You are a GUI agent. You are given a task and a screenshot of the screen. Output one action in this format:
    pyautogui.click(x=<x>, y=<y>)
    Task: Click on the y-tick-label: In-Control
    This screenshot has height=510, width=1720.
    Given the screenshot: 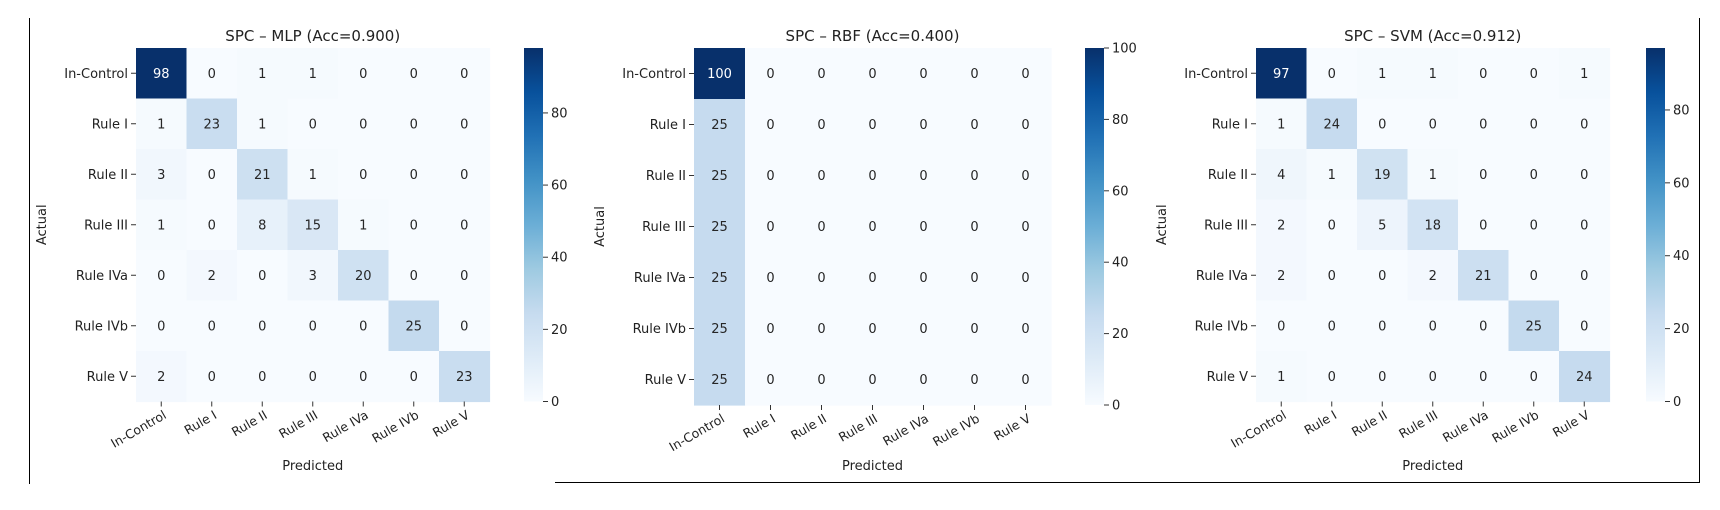 What is the action you would take?
    pyautogui.click(x=96, y=74)
    